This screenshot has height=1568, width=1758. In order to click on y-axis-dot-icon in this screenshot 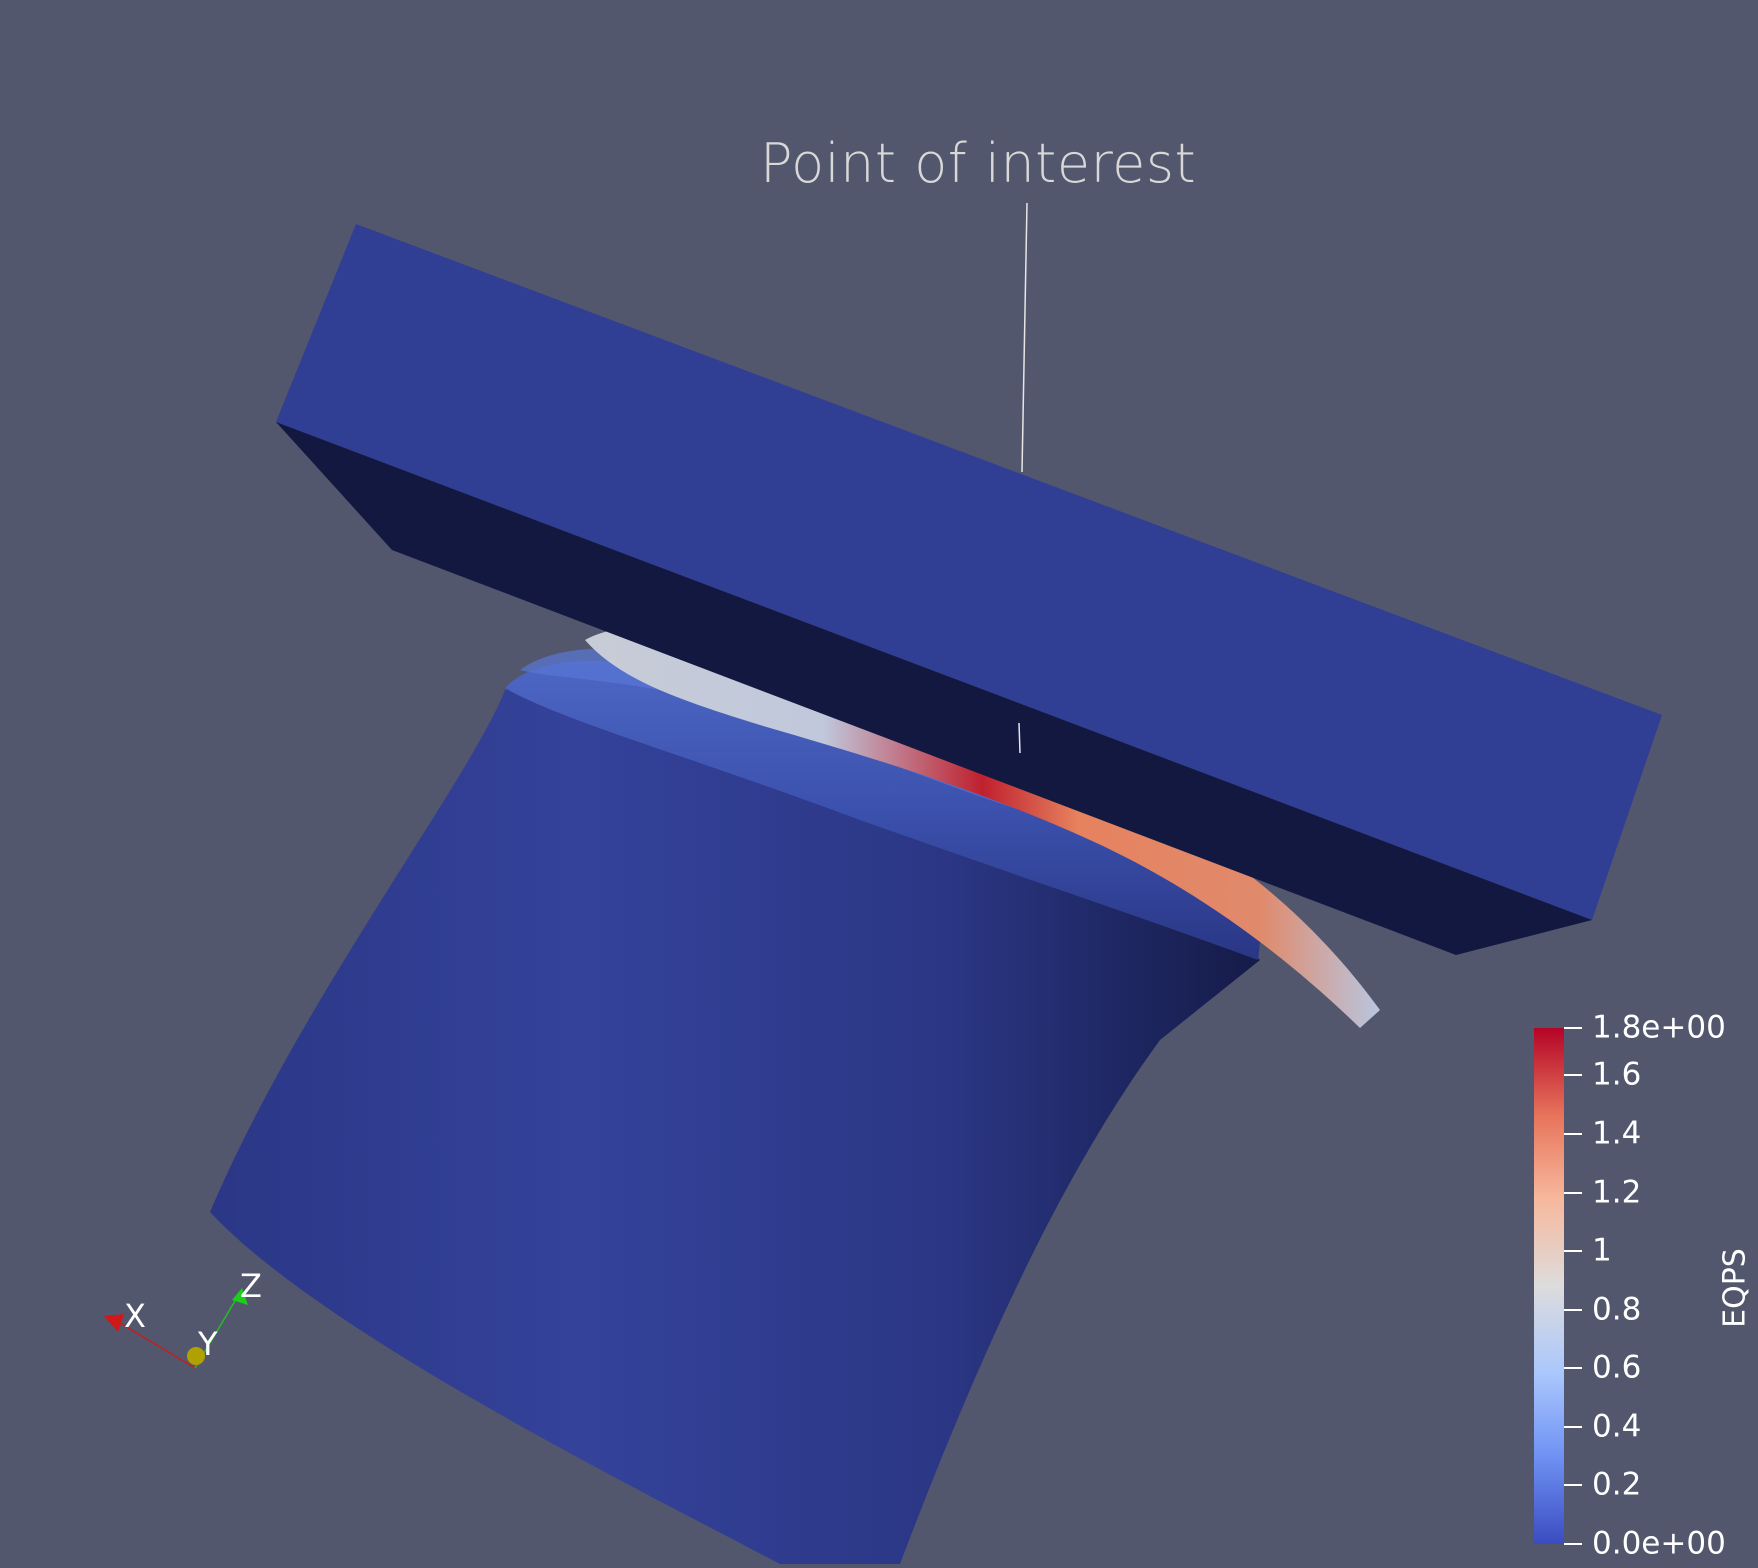, I will do `click(196, 1356)`.